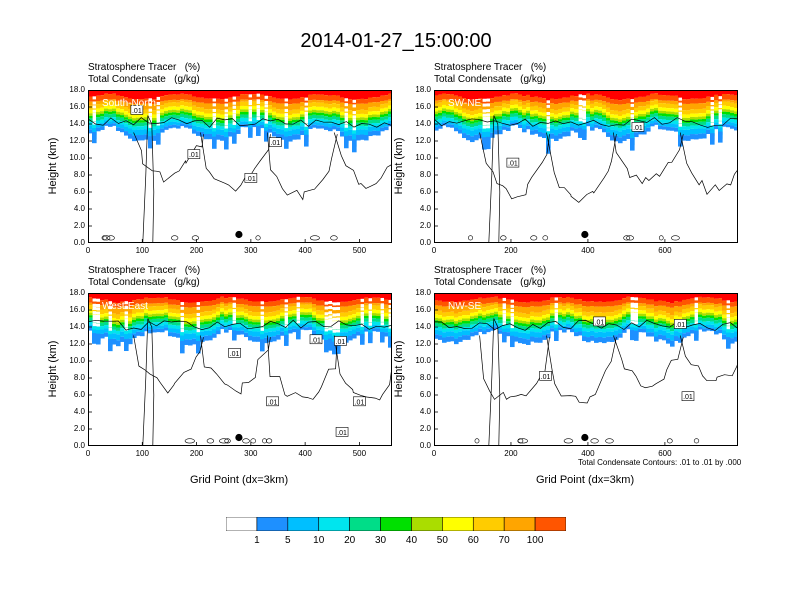 The image size is (792, 612). I want to click on location-marker, so click(239, 437).